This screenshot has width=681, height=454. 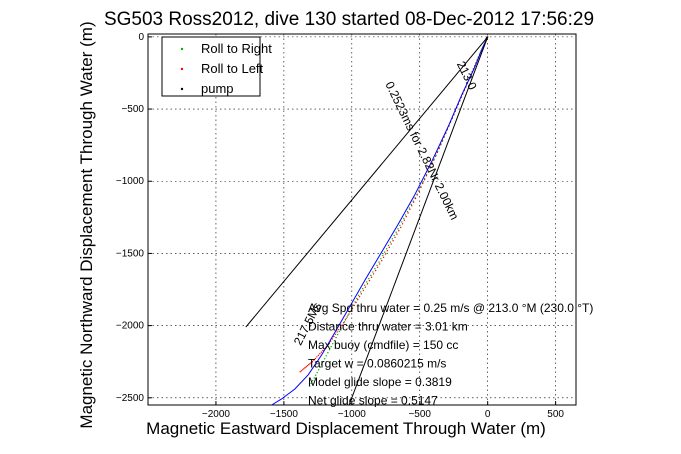 I want to click on legend: Roll to Right Roll to Left pump, so click(x=216, y=66).